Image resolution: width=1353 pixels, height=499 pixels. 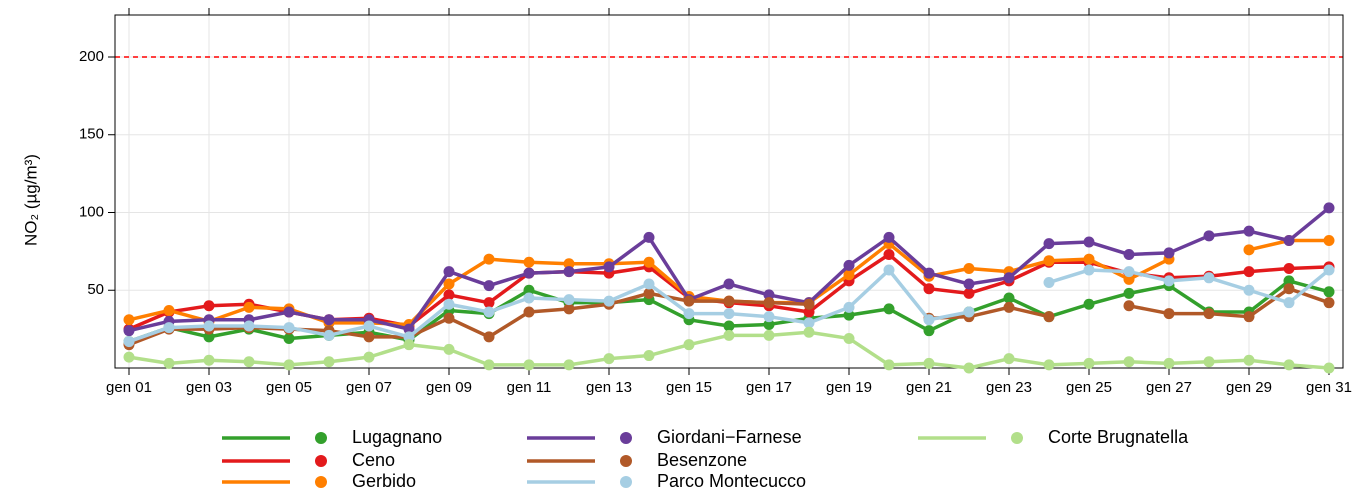 What do you see at coordinates (289, 387) in the screenshot?
I see `x-tick-label: gen 05` at bounding box center [289, 387].